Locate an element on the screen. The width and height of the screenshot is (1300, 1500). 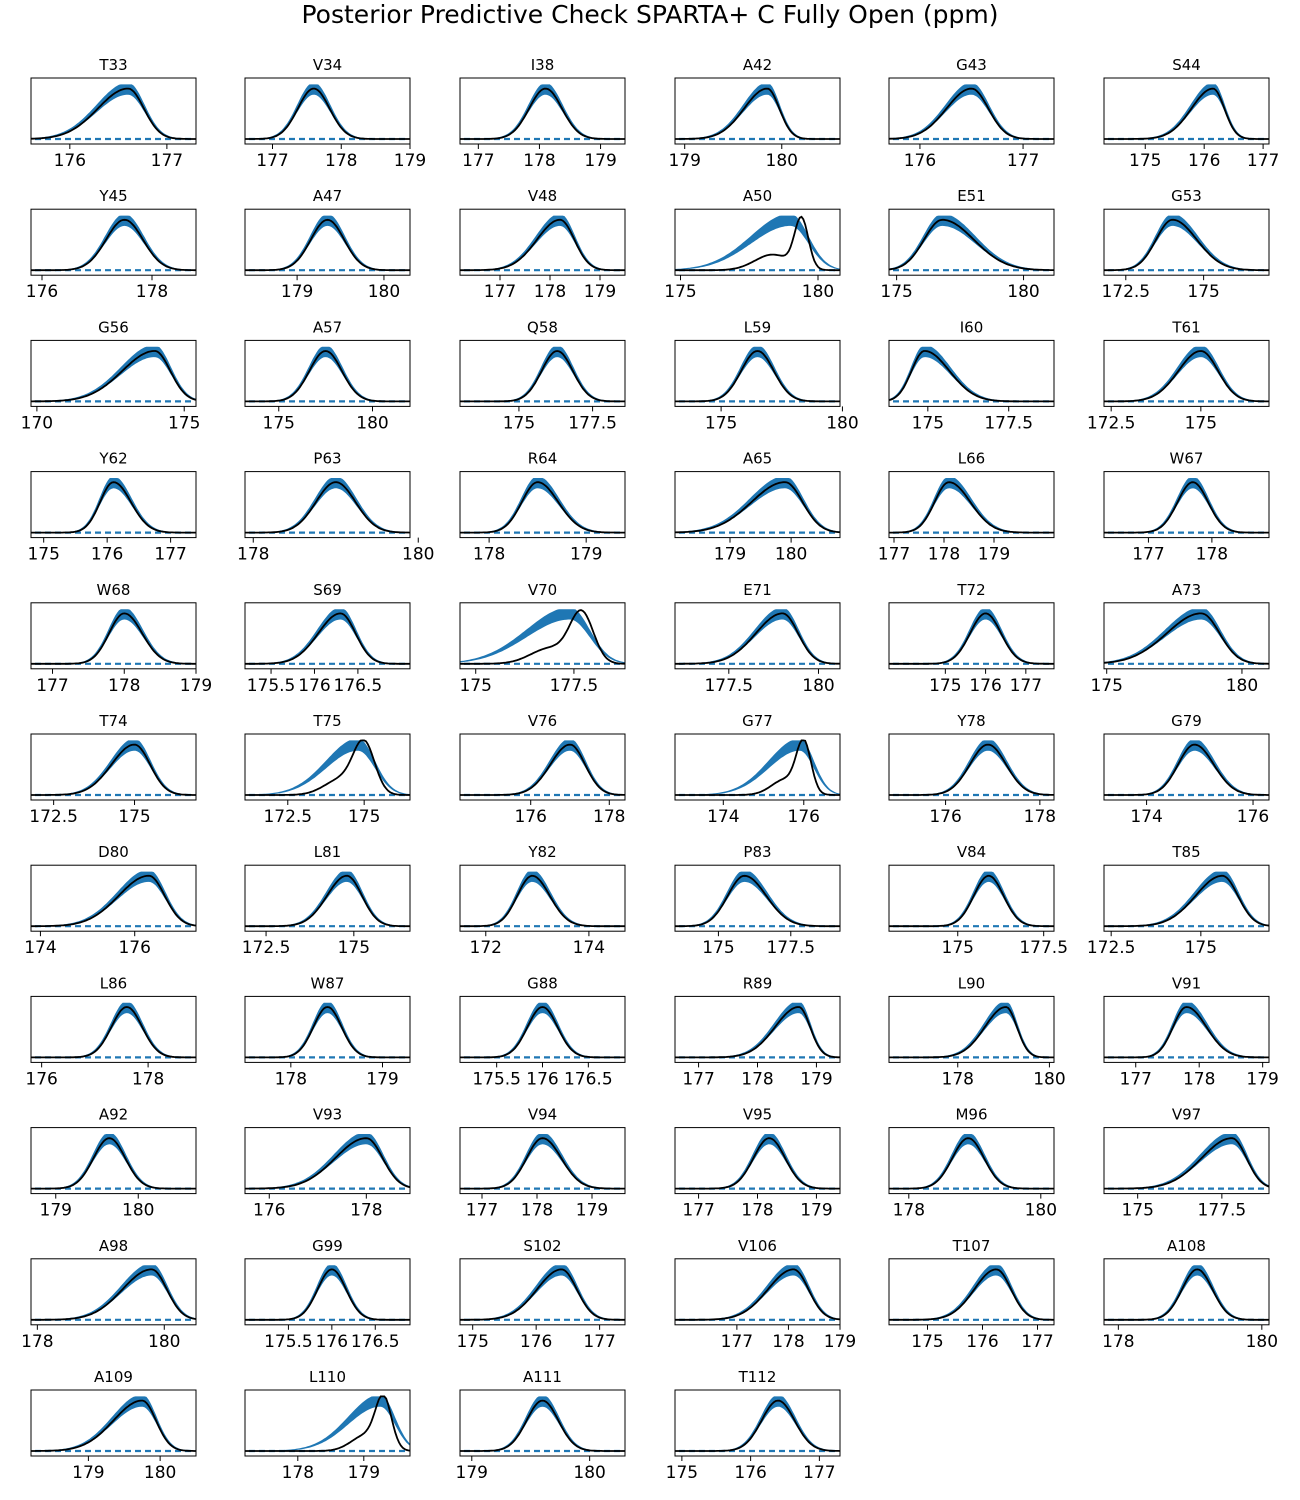
subplot-V93: V93 176 178 is located at coordinates (327, 1163).